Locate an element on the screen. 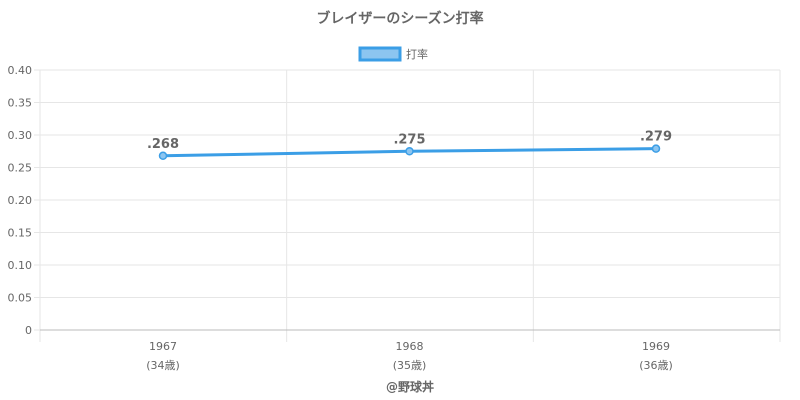 The width and height of the screenshot is (800, 400). x-tick-label: 1967 is located at coordinates (163, 346).